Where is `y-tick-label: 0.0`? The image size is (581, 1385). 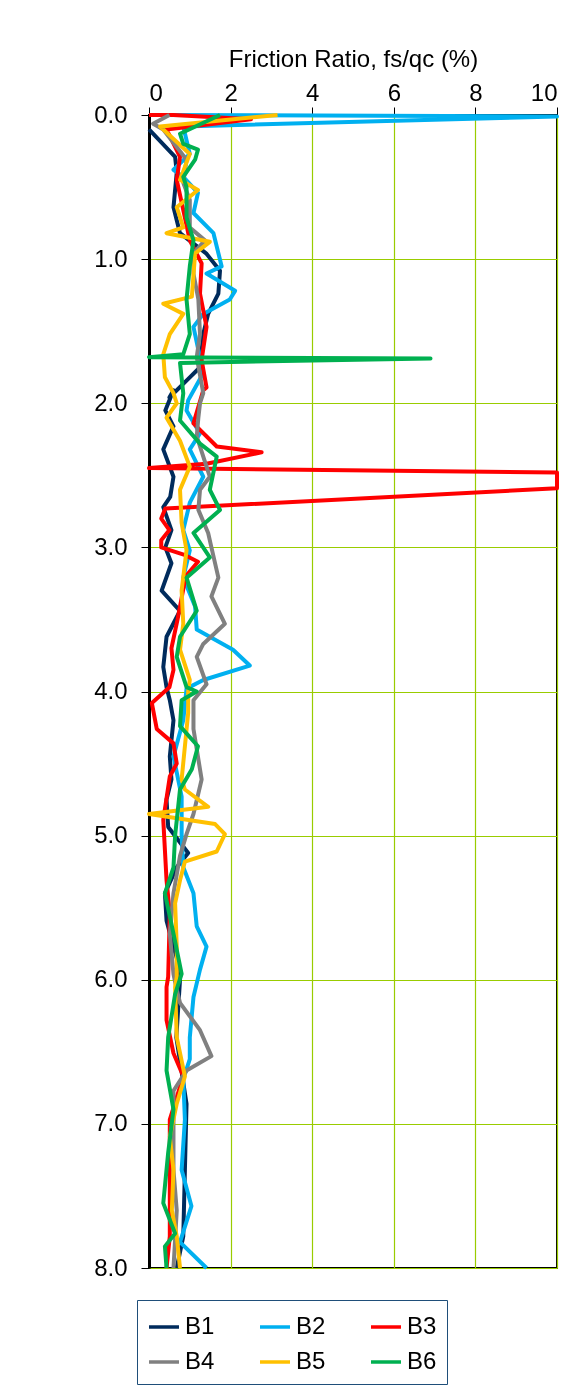 y-tick-label: 0.0 is located at coordinates (111, 114).